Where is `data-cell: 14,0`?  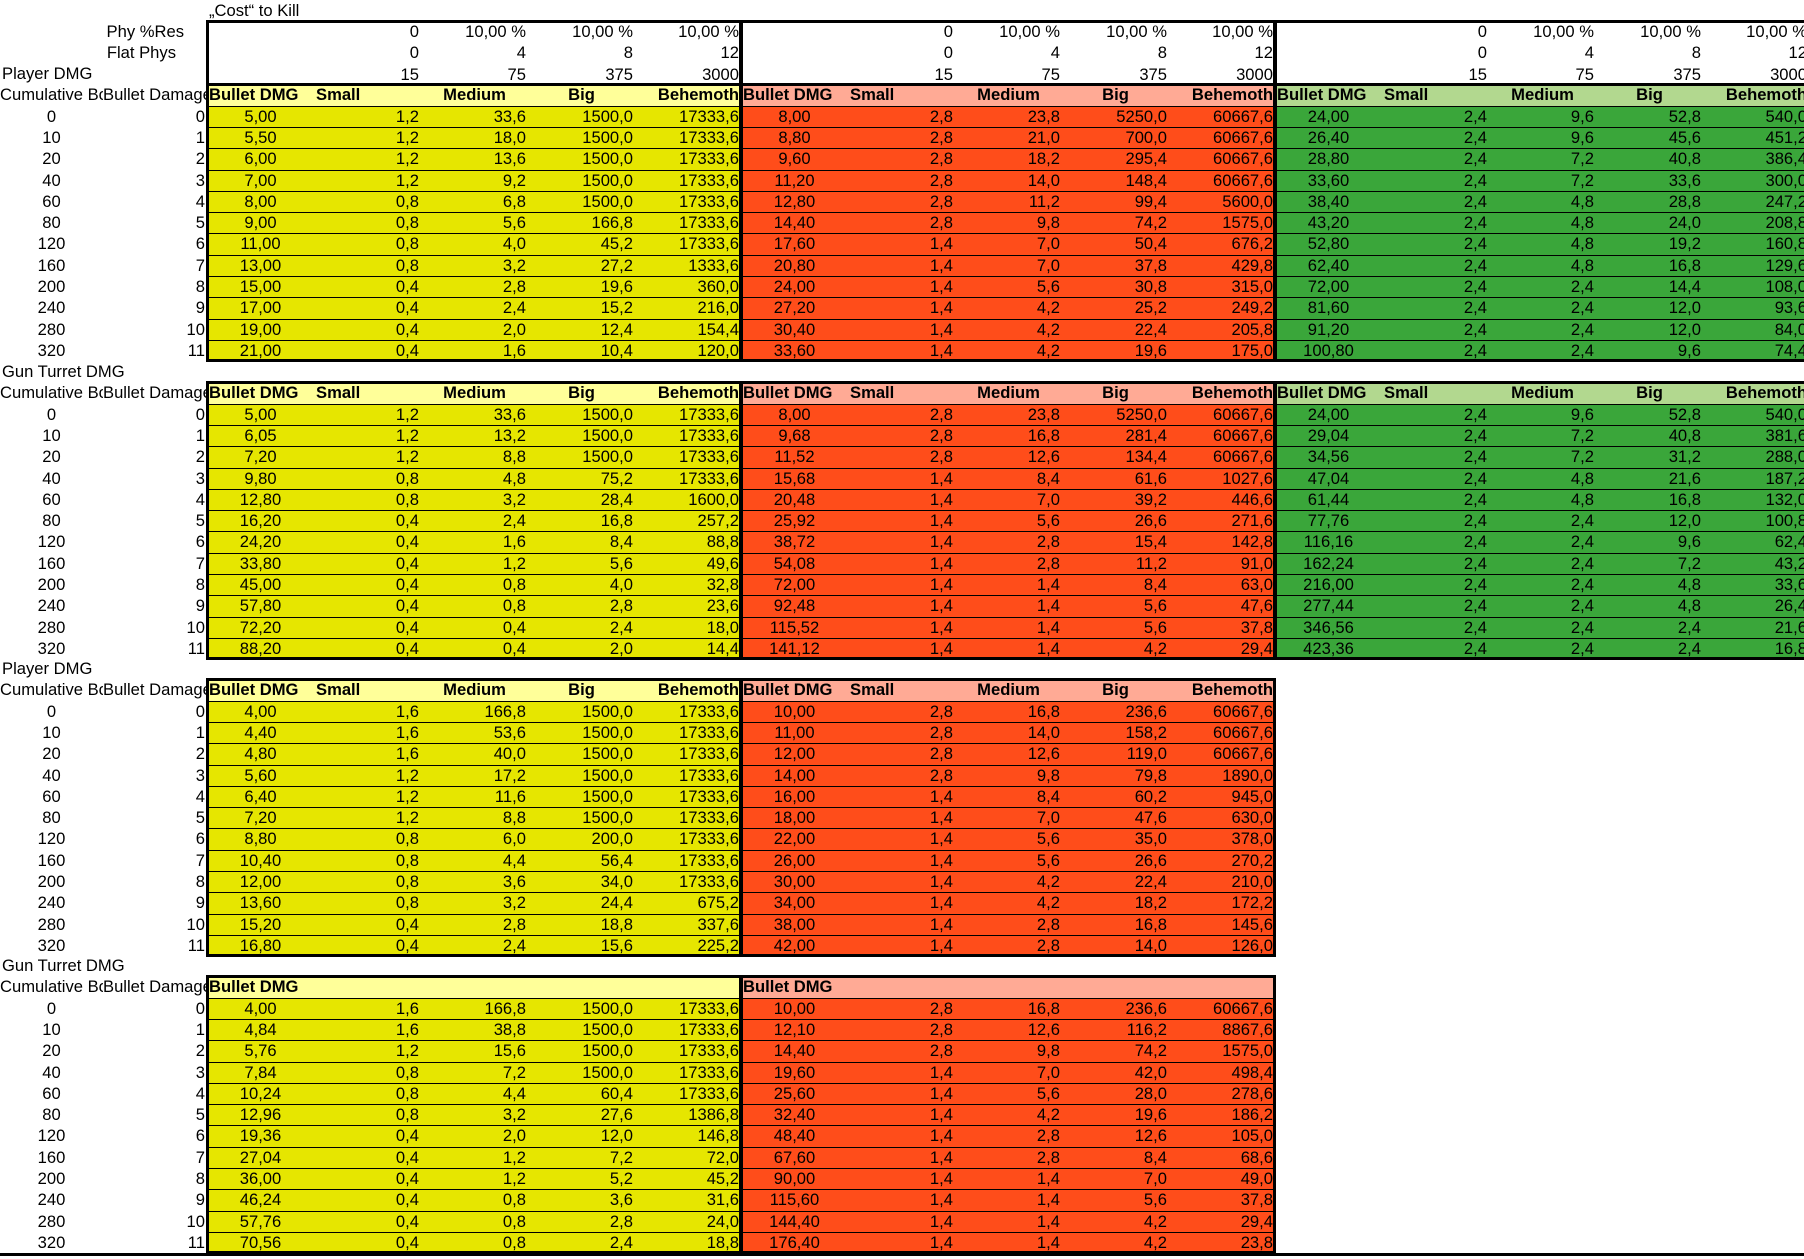 data-cell: 14,0 is located at coordinates (1043, 180).